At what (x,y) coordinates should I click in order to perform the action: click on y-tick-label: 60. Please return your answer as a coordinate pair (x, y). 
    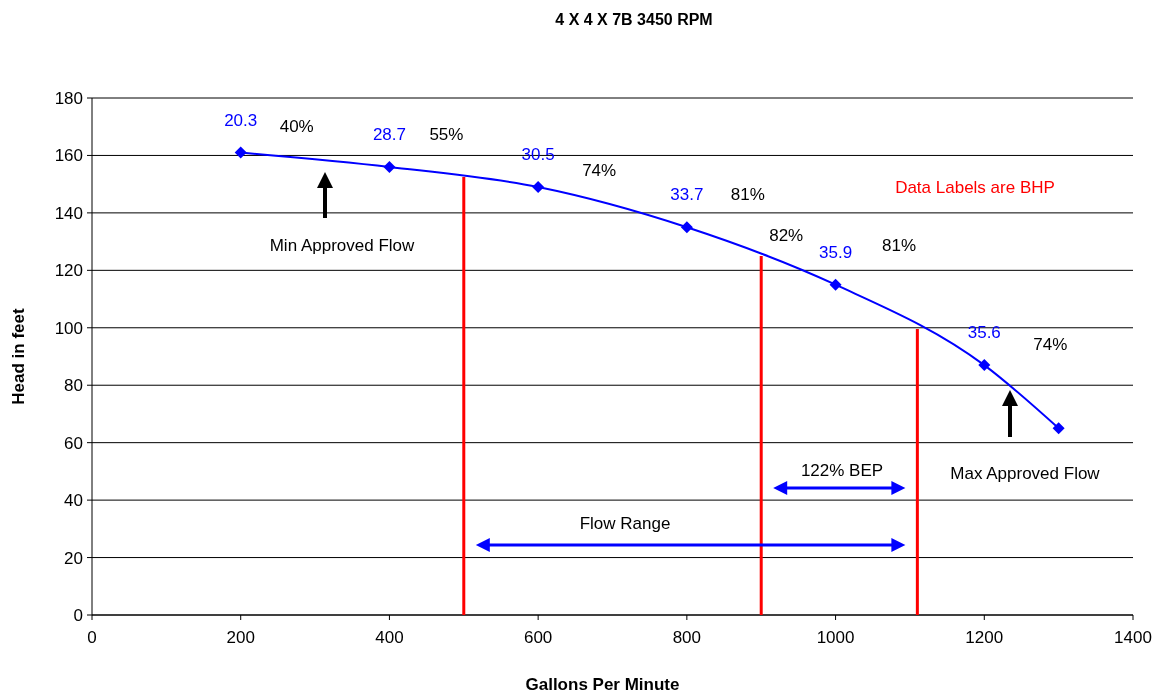
    Looking at the image, I should click on (73, 443).